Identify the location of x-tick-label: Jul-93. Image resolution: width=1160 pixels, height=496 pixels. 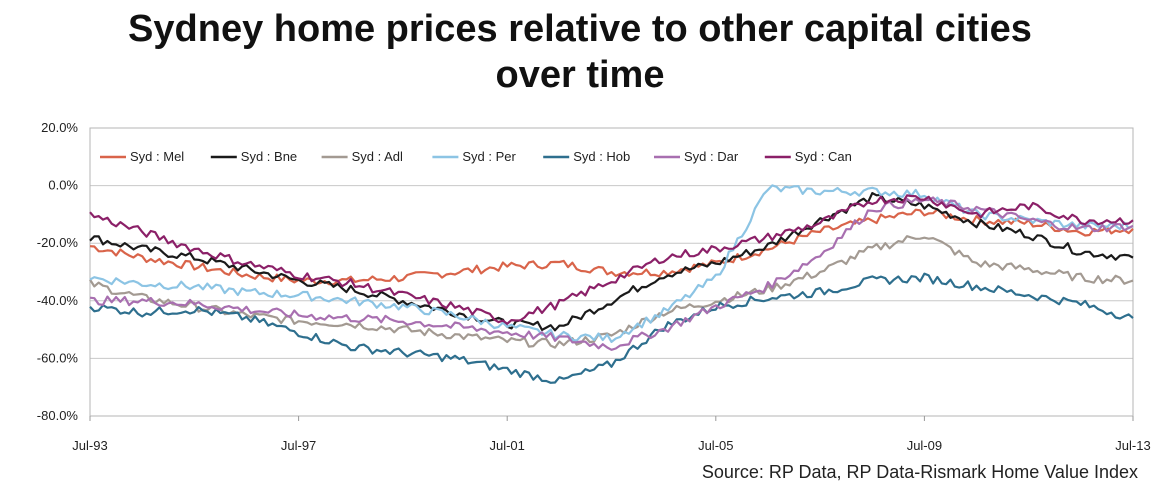
(89, 445).